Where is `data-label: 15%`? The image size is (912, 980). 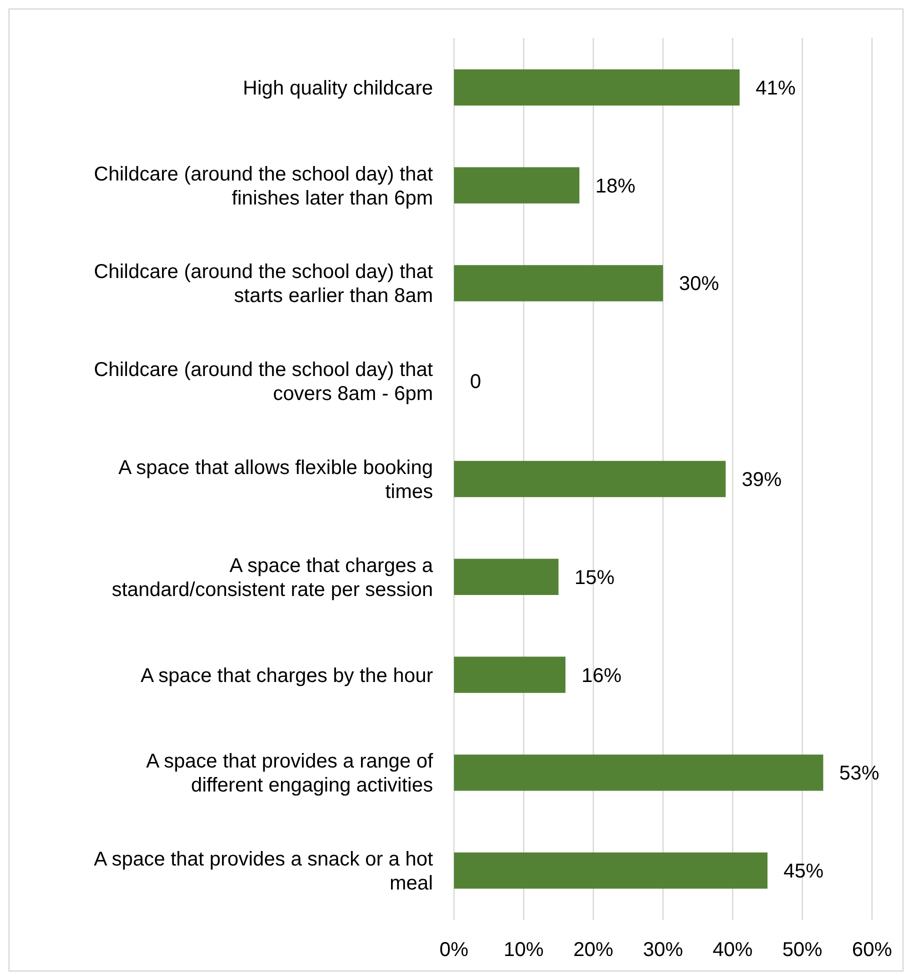
data-label: 15% is located at coordinates (594, 577).